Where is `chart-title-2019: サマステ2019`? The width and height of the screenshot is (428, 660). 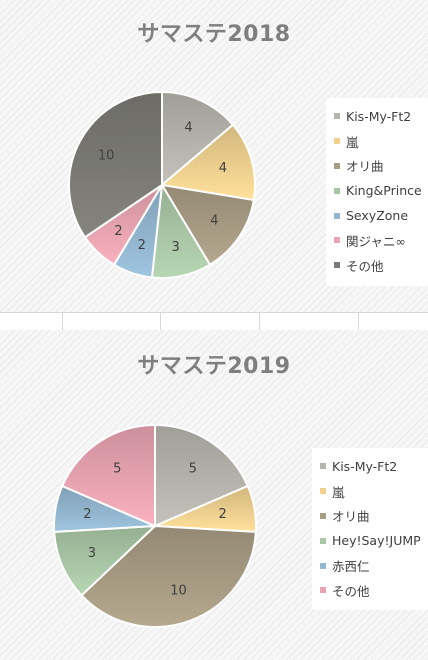 chart-title-2019: サマステ2019 is located at coordinates (214, 366).